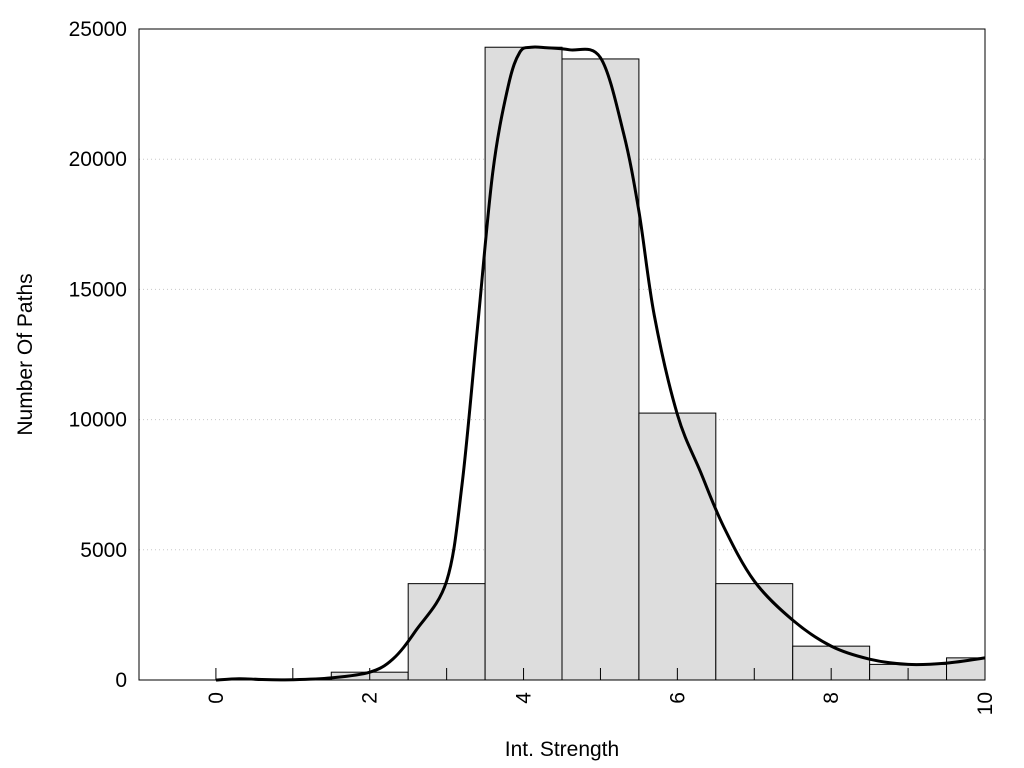  What do you see at coordinates (98, 159) in the screenshot?
I see `y-tick-label: 20000` at bounding box center [98, 159].